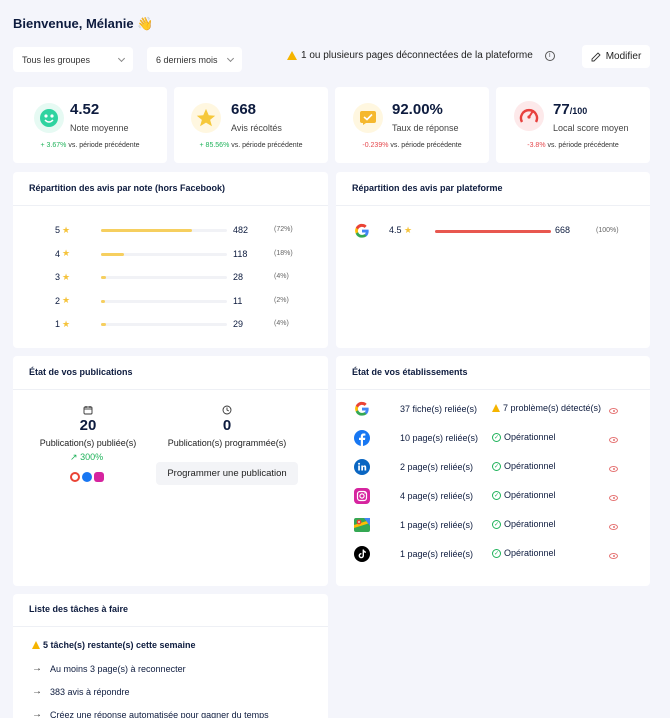  Describe the element at coordinates (493, 467) in the screenshot. I see `establishment-row-linkedin: 2 page(s) reliée(s) ✓ Opérationnel` at that location.